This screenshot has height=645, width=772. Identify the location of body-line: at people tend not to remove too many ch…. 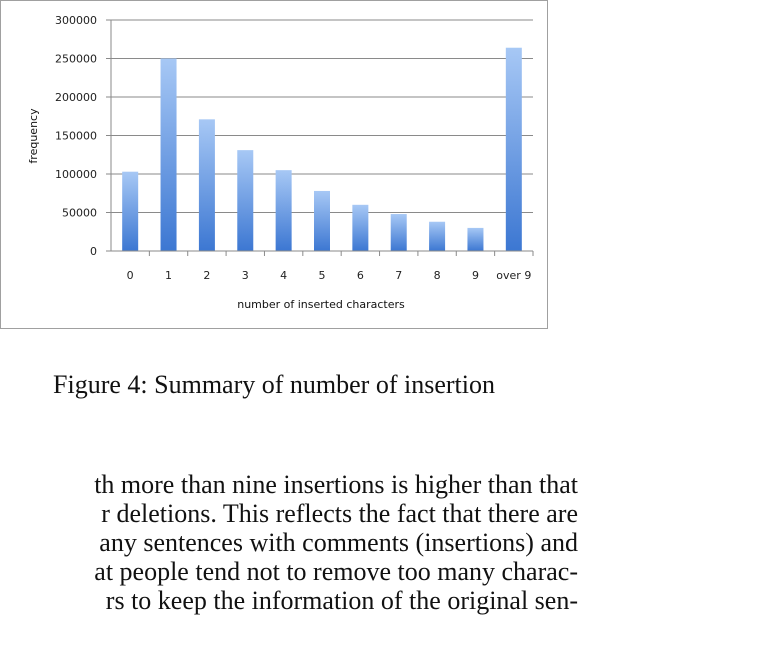
(336, 571).